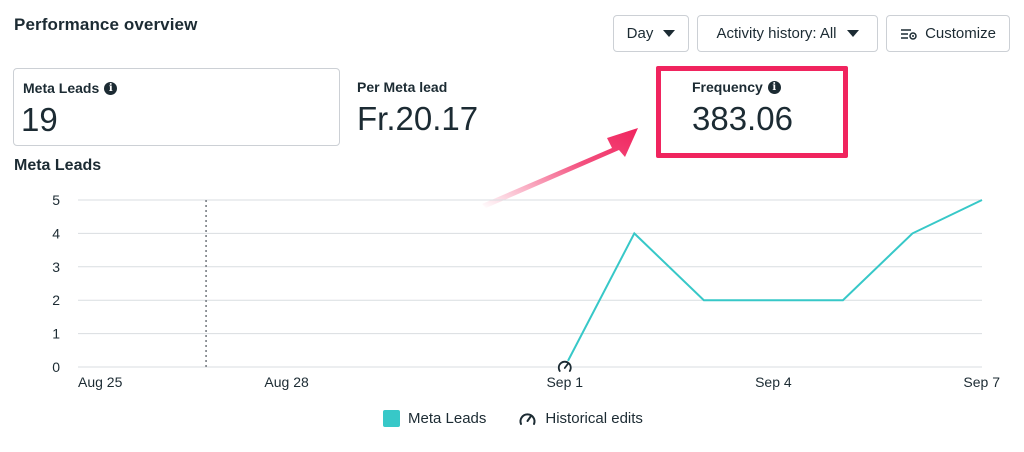 This screenshot has width=1024, height=452. What do you see at coordinates (402, 87) in the screenshot?
I see `metric-label: Per Meta lead` at bounding box center [402, 87].